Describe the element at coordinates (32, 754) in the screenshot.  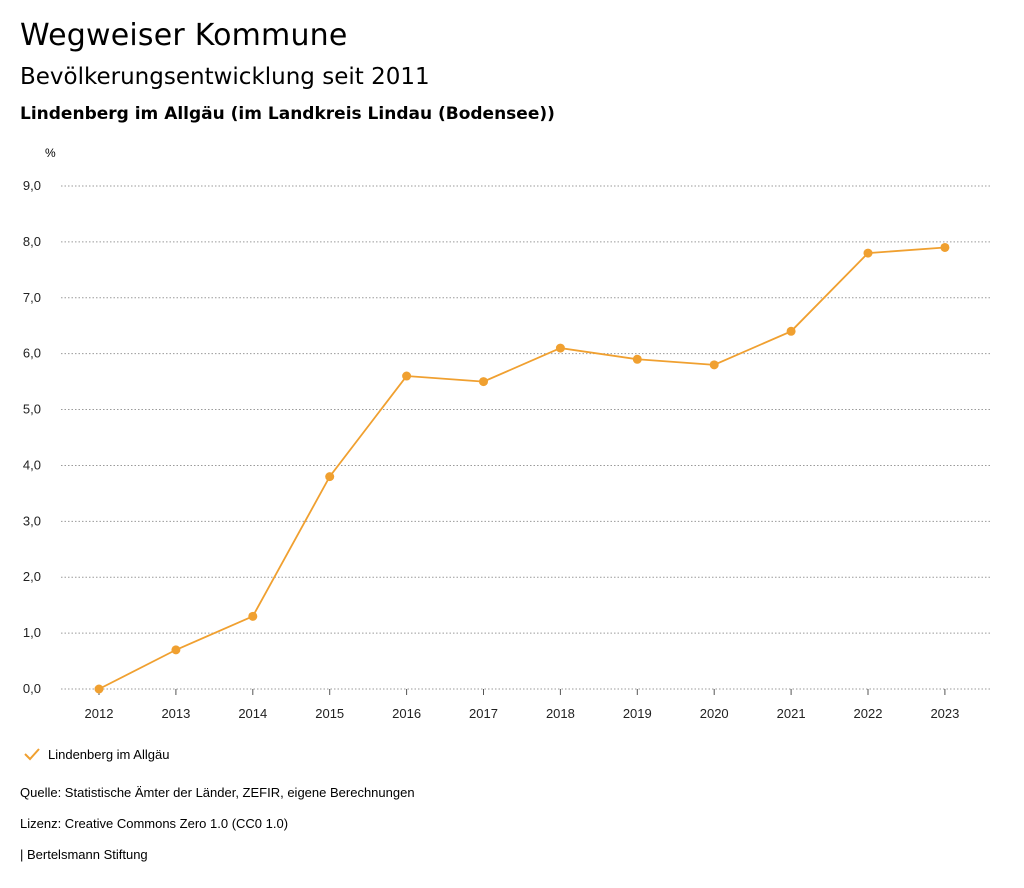
I see `check-icon` at that location.